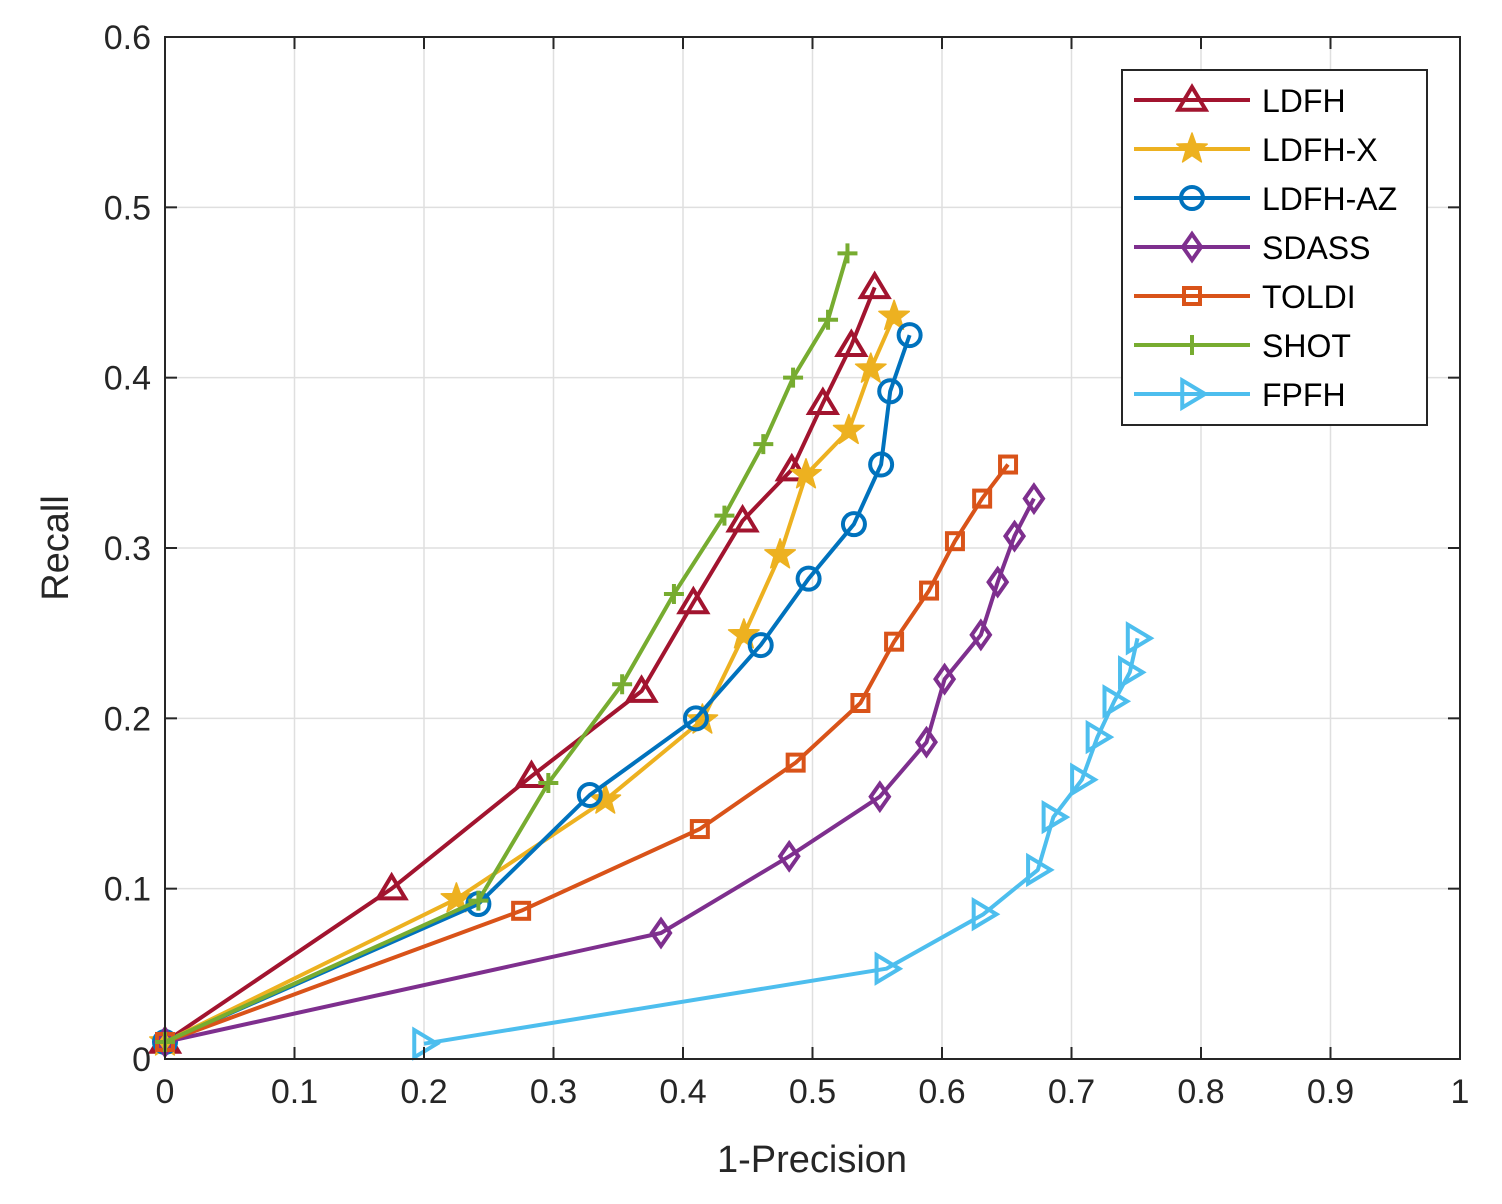  I want to click on x-tick-label: 1, so click(1460, 1092).